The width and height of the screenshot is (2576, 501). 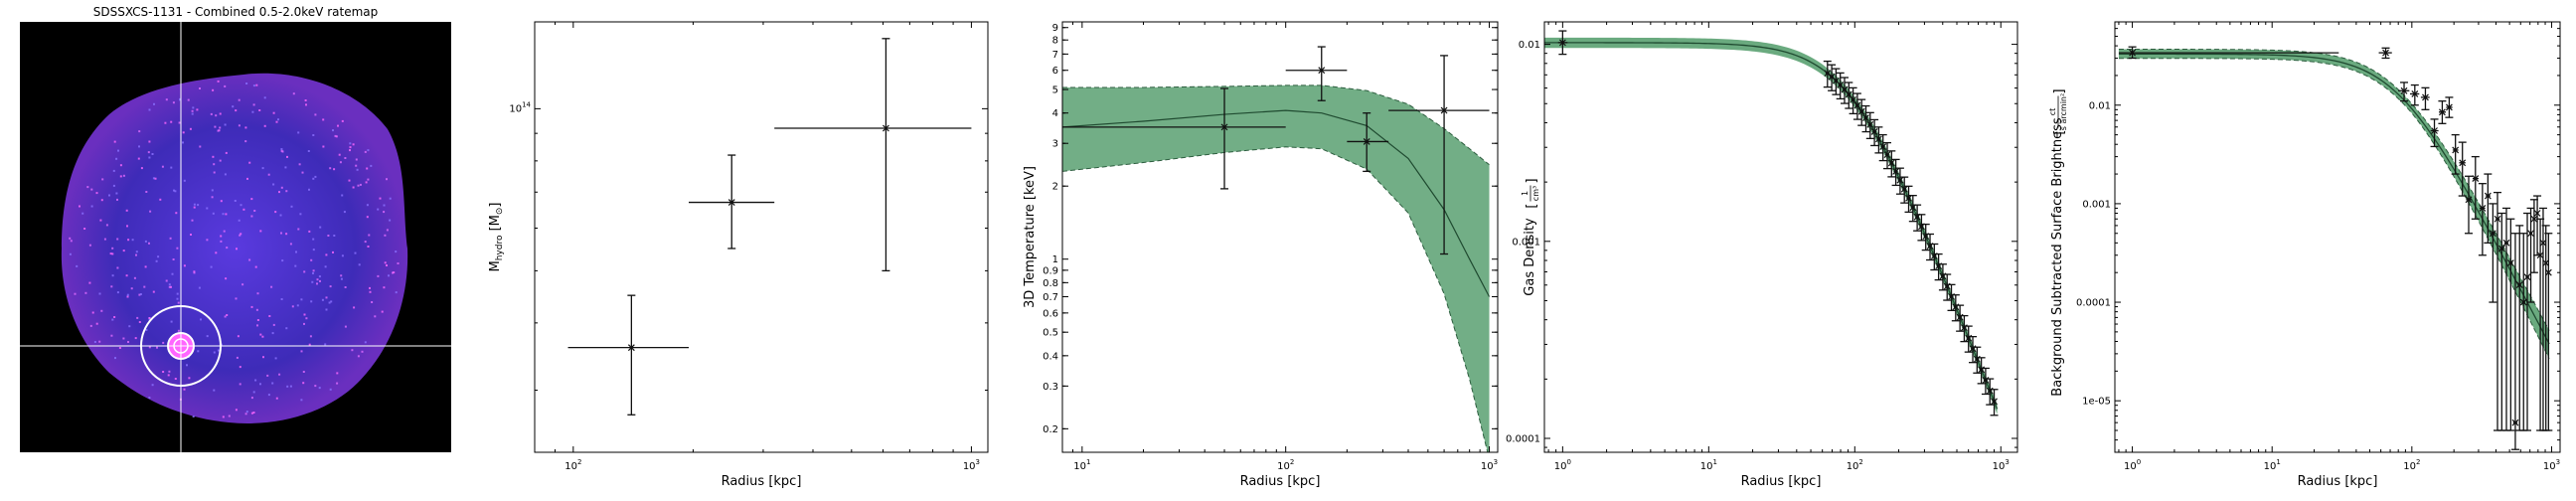 I want to click on y-tick-label: 0.4, so click(x=1050, y=356).